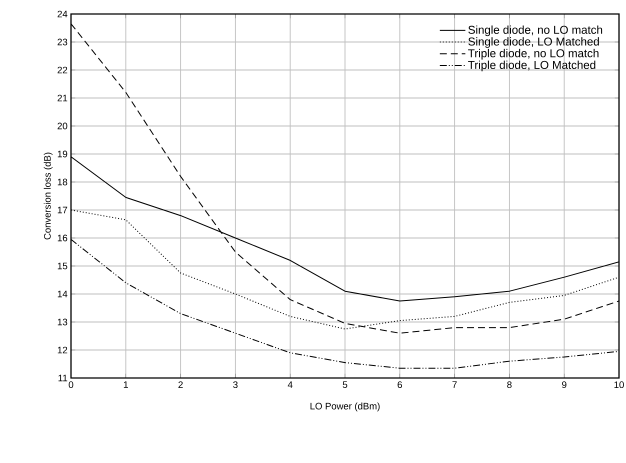 This screenshot has width=626, height=463. Describe the element at coordinates (533, 42) in the screenshot. I see `legend-label: Single diode, LO Matched` at that location.